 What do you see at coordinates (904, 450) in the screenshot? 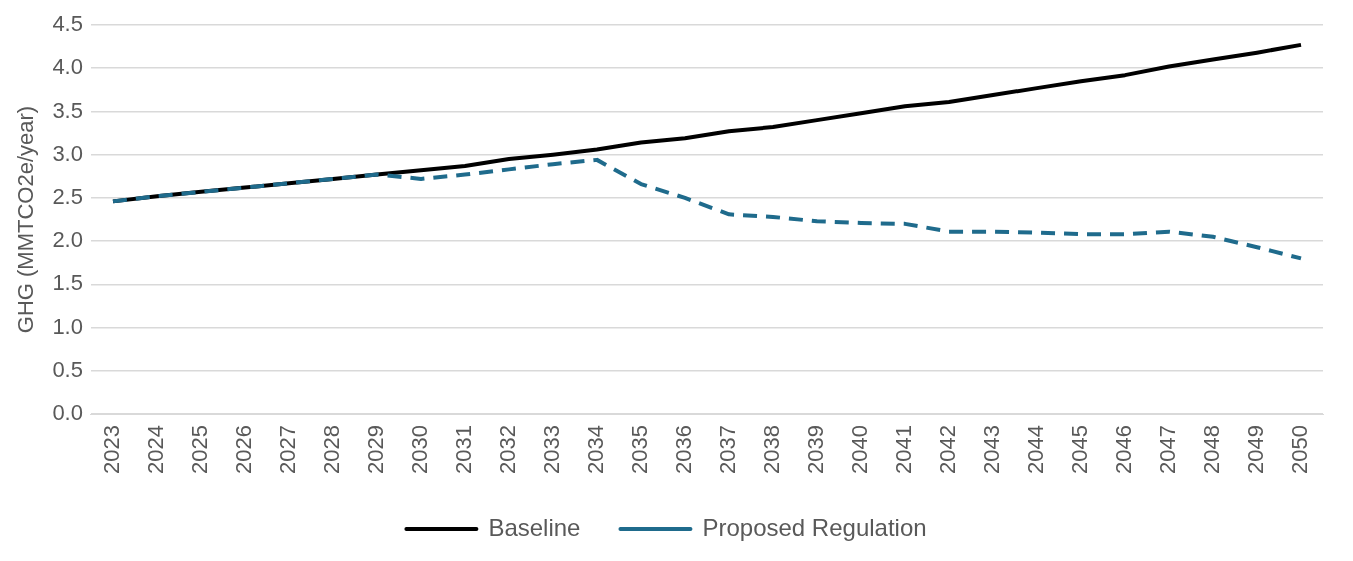
I see `x-tick-label: 2041` at bounding box center [904, 450].